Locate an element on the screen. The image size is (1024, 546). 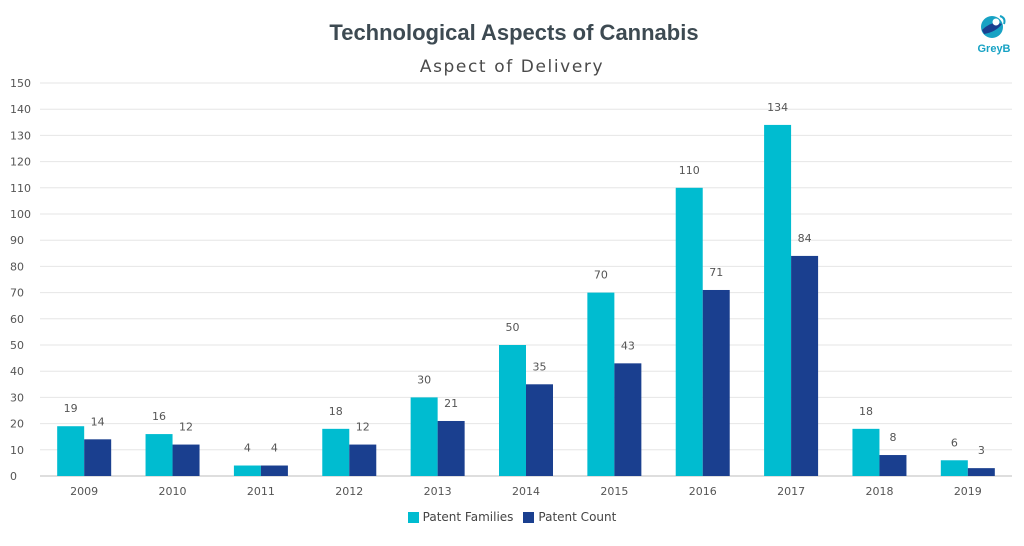
data-label-patent-count: 8 is located at coordinates (892, 437).